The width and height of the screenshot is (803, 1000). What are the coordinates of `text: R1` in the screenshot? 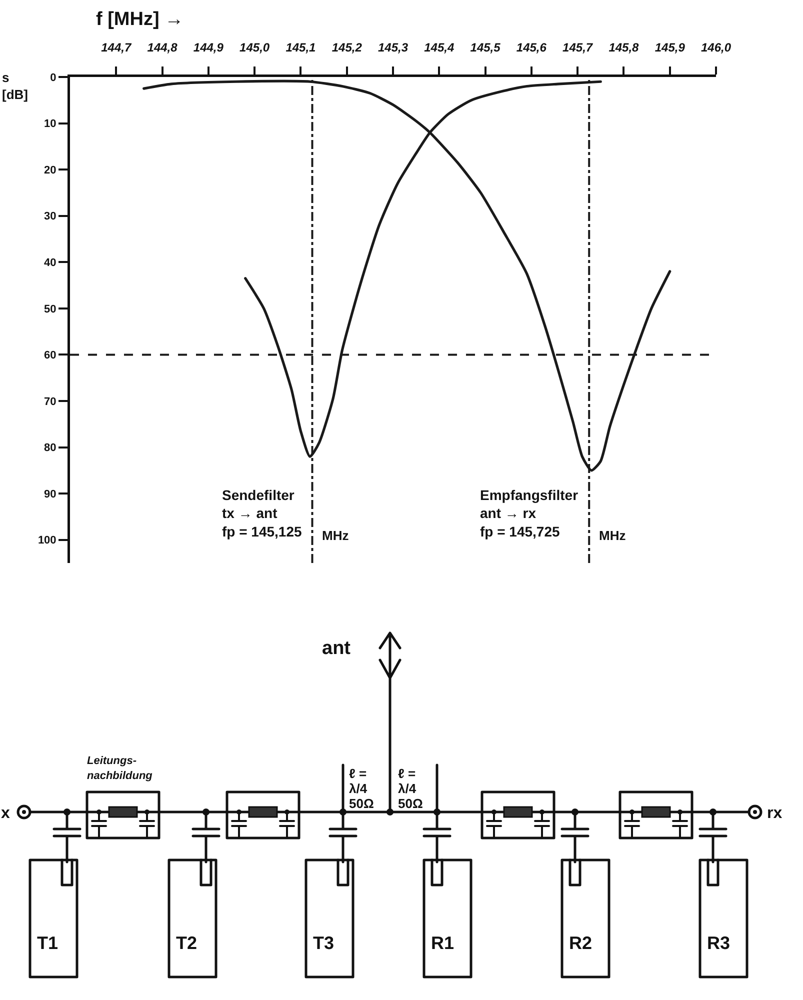 It's located at (442, 943).